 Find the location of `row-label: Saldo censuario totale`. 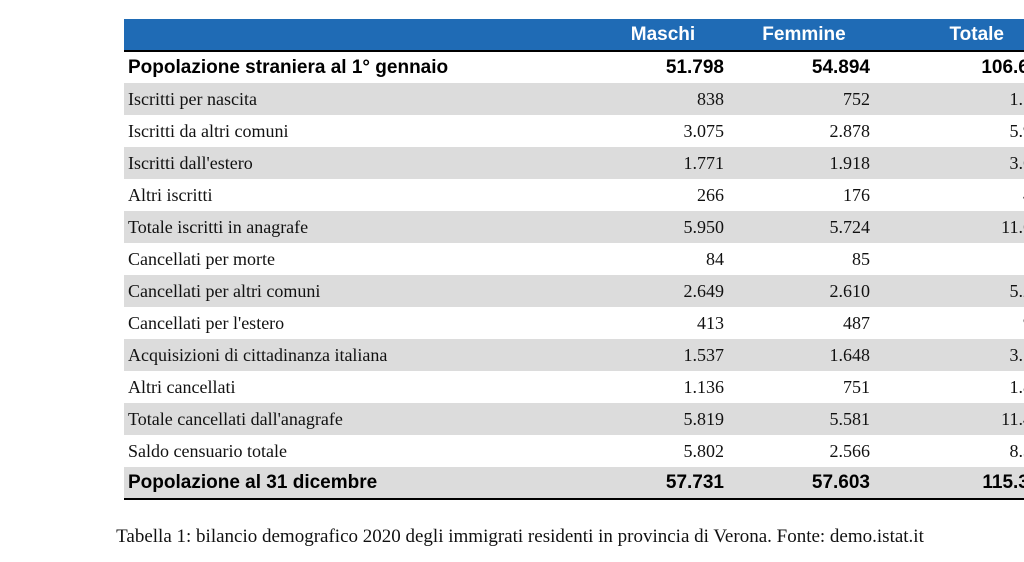

row-label: Saldo censuario totale is located at coordinates (207, 450).